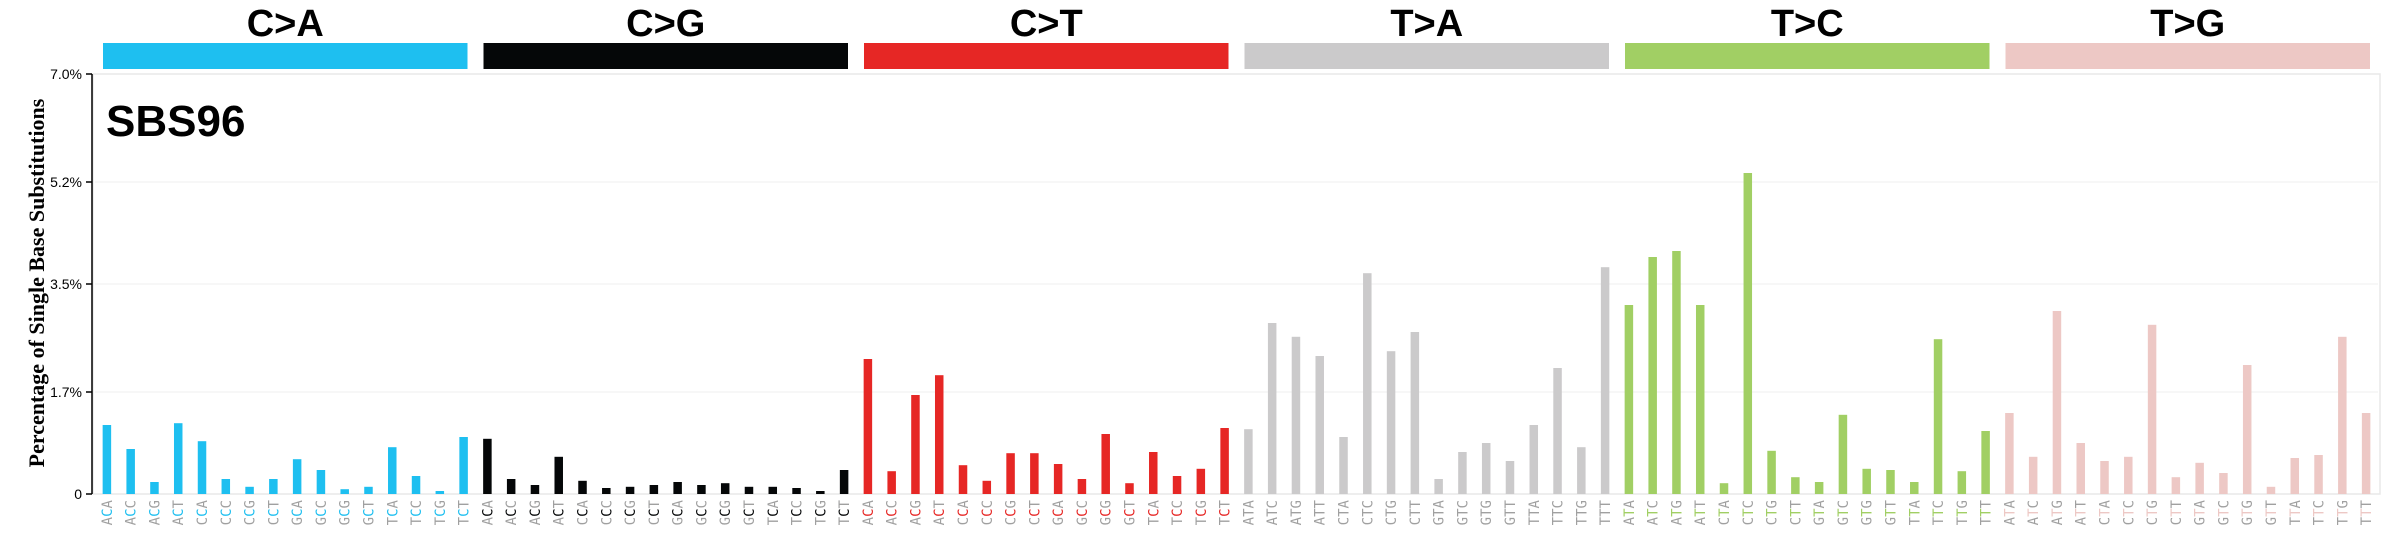 The image size is (2400, 542). I want to click on mutation-type-label: T>G, so click(2187, 24).